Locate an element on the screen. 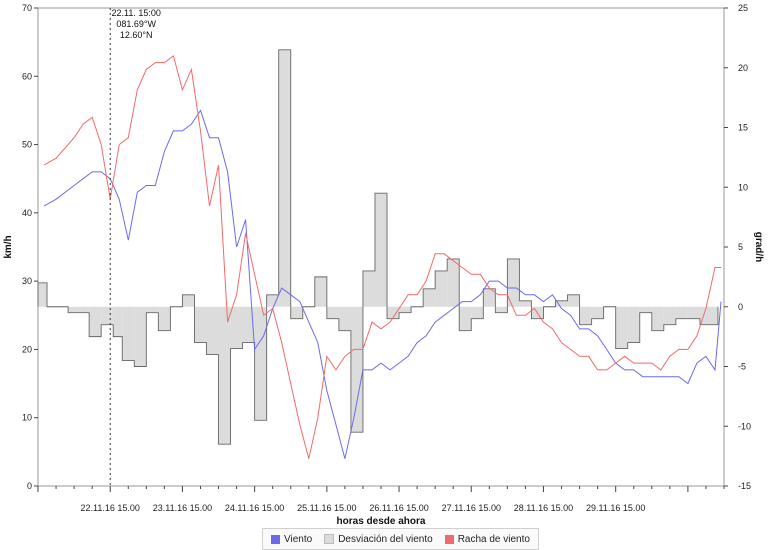 This screenshot has height=550, width=768. x-tick-label: 25.11.16 15.00 is located at coordinates (326, 508).